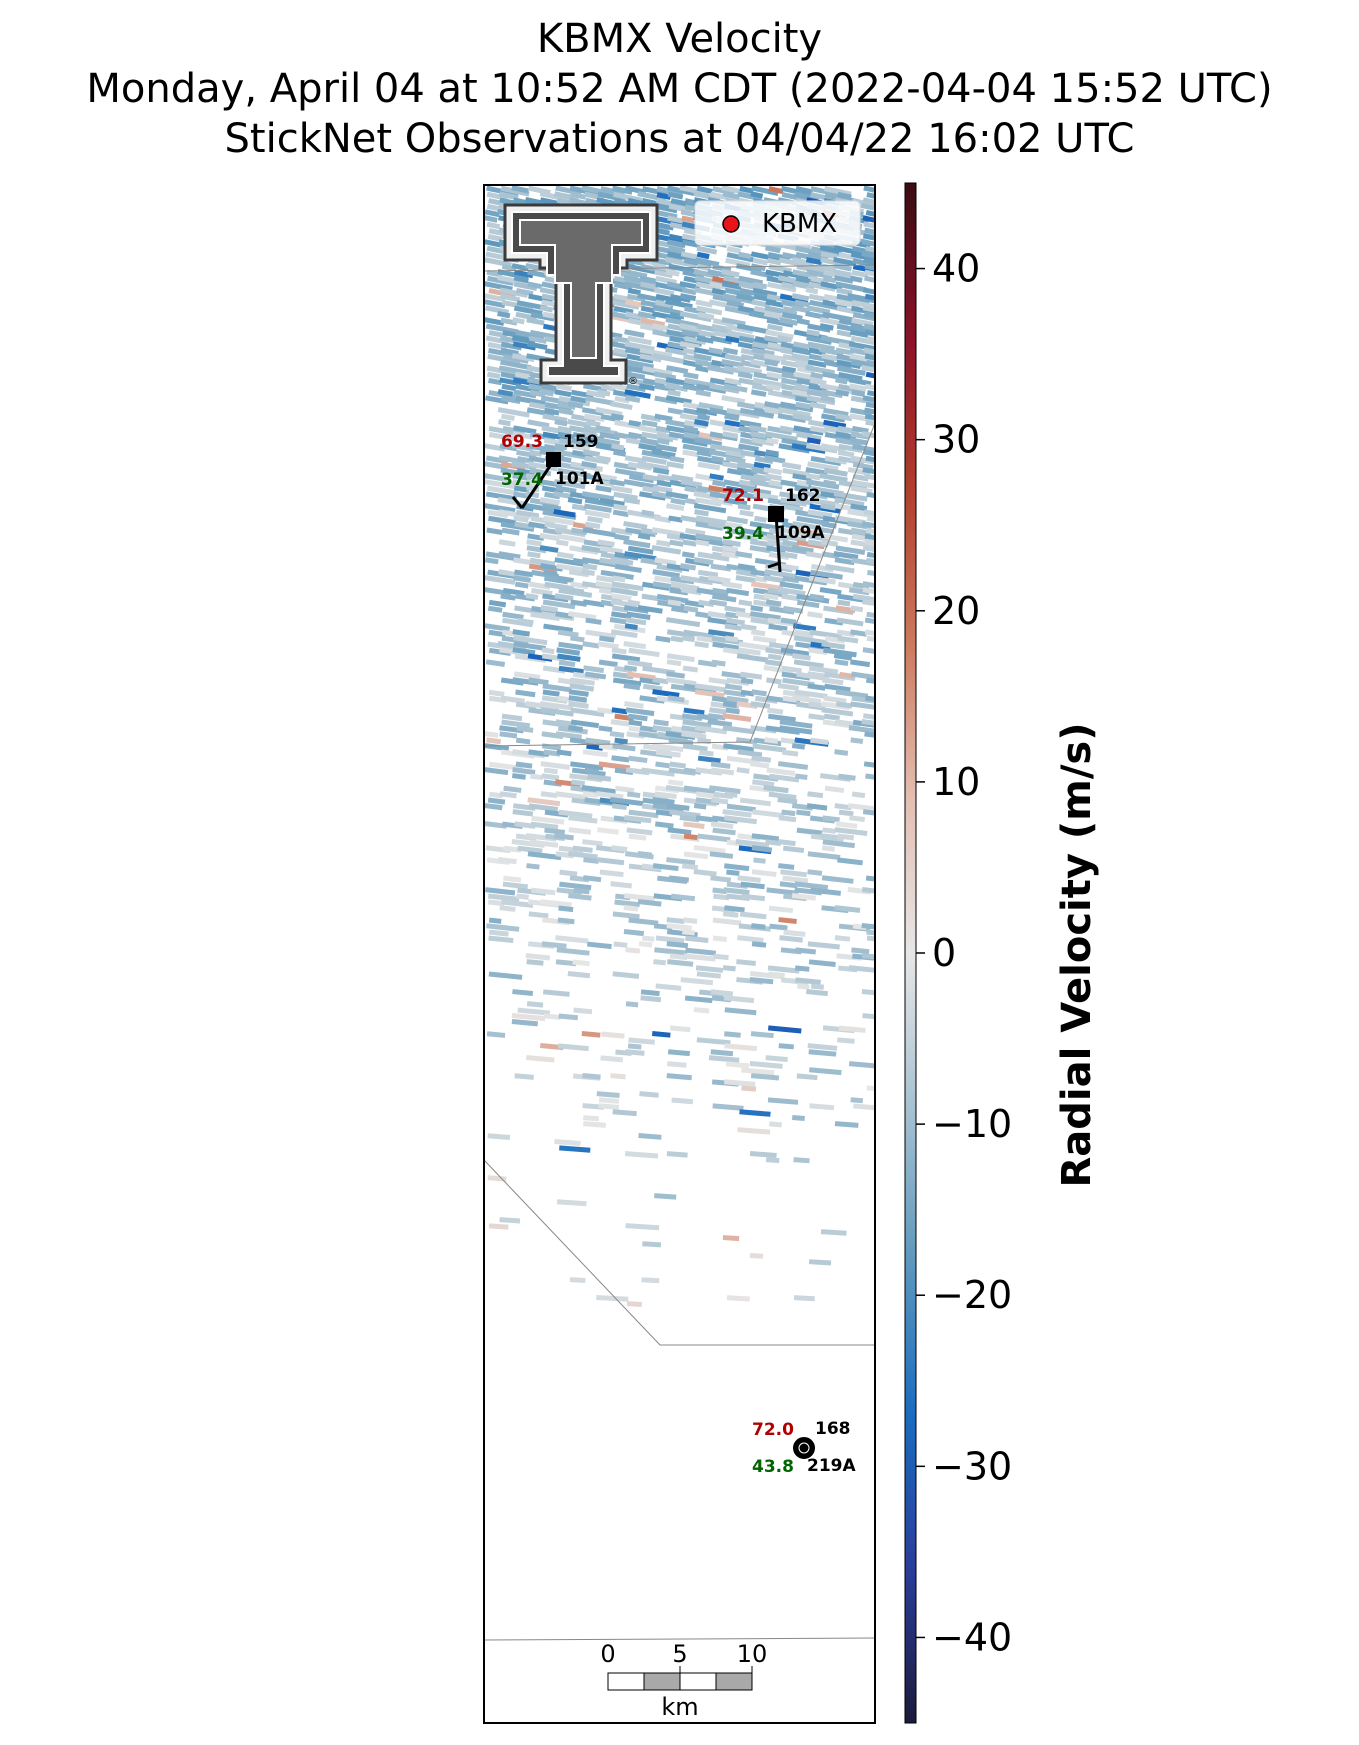 This screenshot has height=1745, width=1359. What do you see at coordinates (752, 1654) in the screenshot?
I see `scale-label: 10` at bounding box center [752, 1654].